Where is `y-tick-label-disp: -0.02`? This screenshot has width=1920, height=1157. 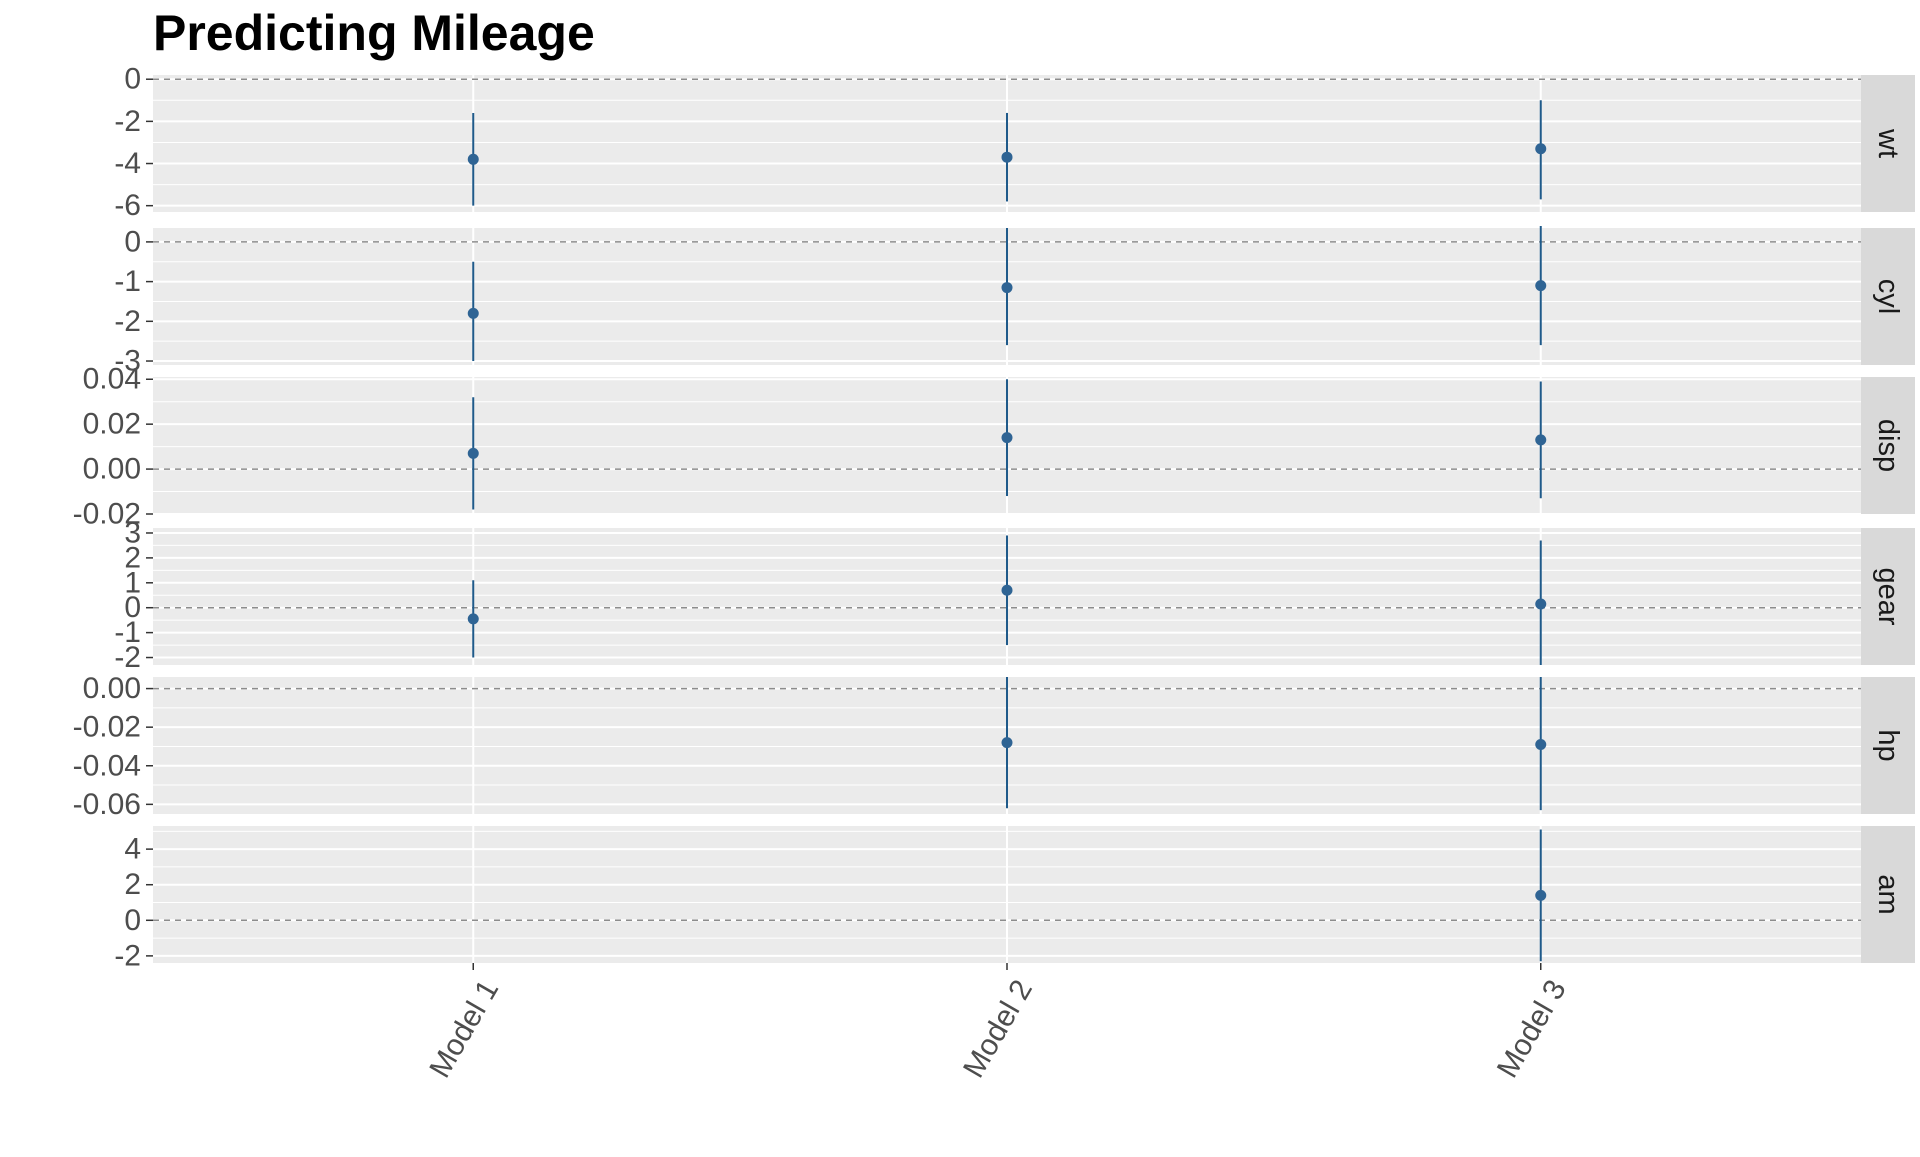 y-tick-label-disp: -0.02 is located at coordinates (107, 514).